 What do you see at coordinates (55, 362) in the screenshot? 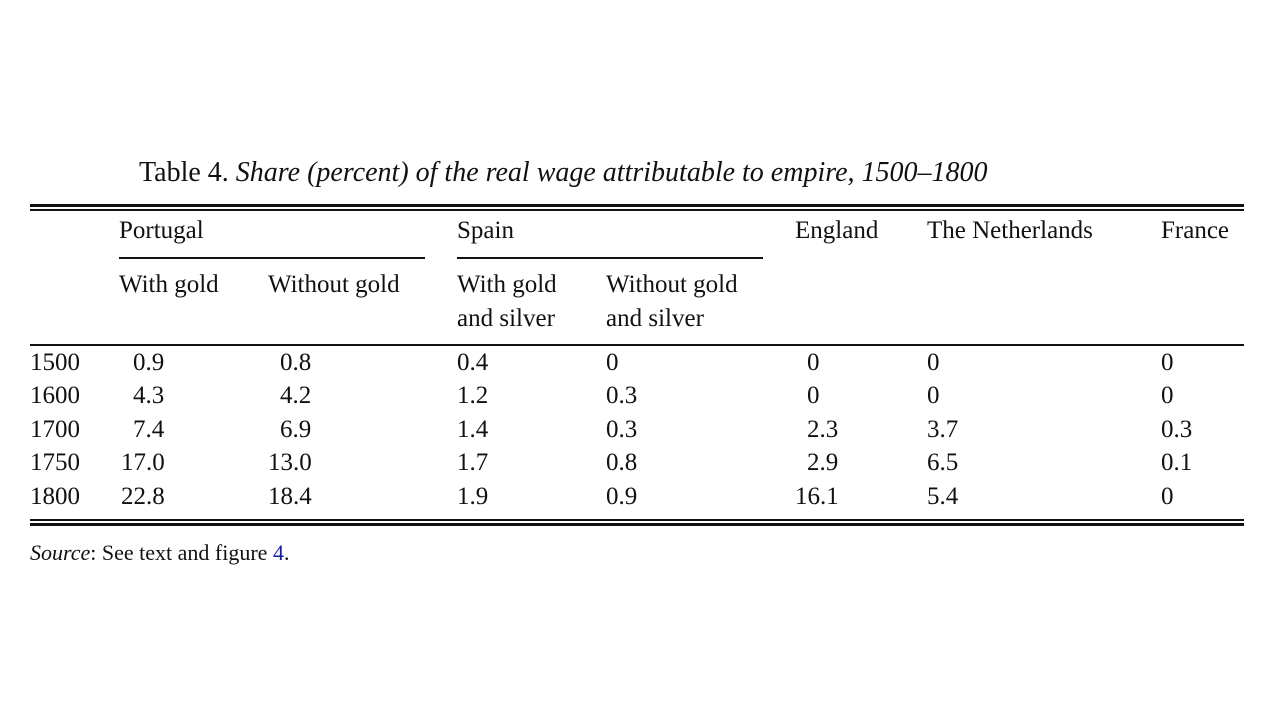
I see `year-cell: 1500` at bounding box center [55, 362].